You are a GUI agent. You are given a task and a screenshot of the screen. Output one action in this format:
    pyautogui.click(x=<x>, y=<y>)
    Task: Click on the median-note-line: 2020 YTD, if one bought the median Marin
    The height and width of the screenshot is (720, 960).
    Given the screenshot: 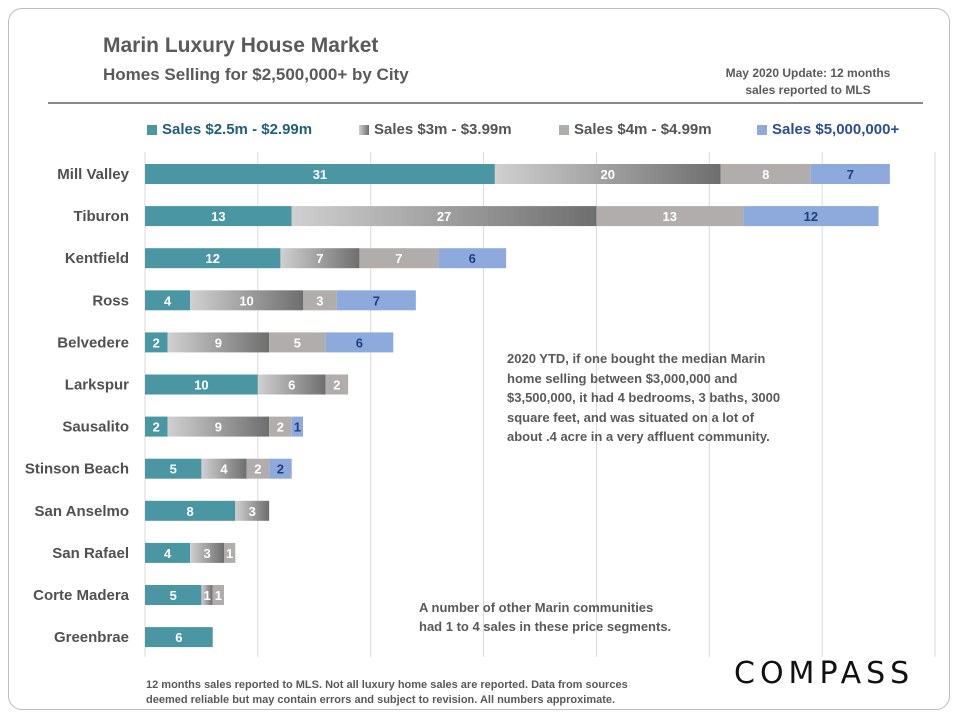 What is the action you would take?
    pyautogui.click(x=636, y=358)
    